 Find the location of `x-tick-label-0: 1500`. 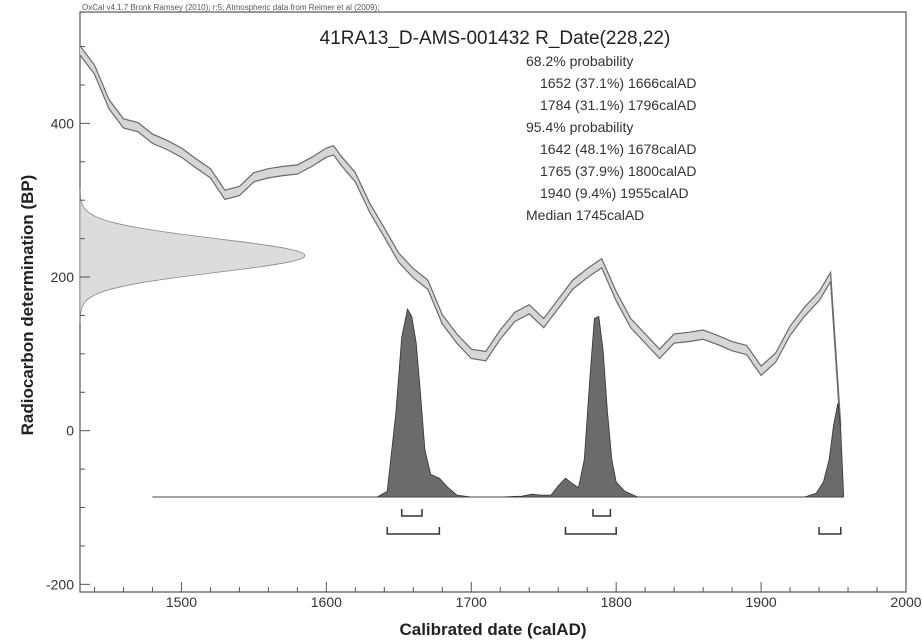

x-tick-label-0: 1500 is located at coordinates (181, 602).